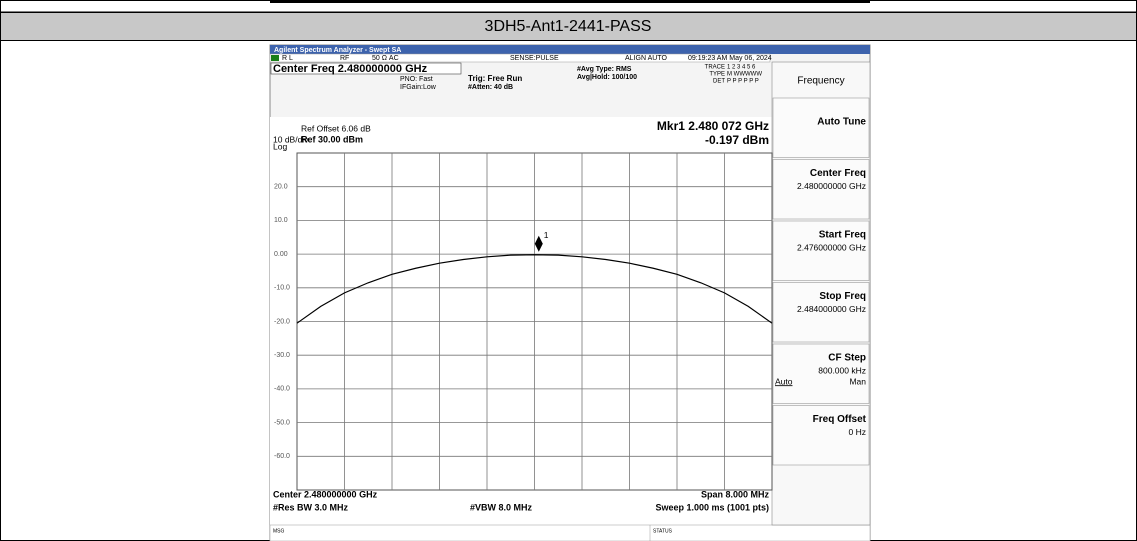 This screenshot has height=541, width=1137. I want to click on type-label: TYPE, so click(717, 75).